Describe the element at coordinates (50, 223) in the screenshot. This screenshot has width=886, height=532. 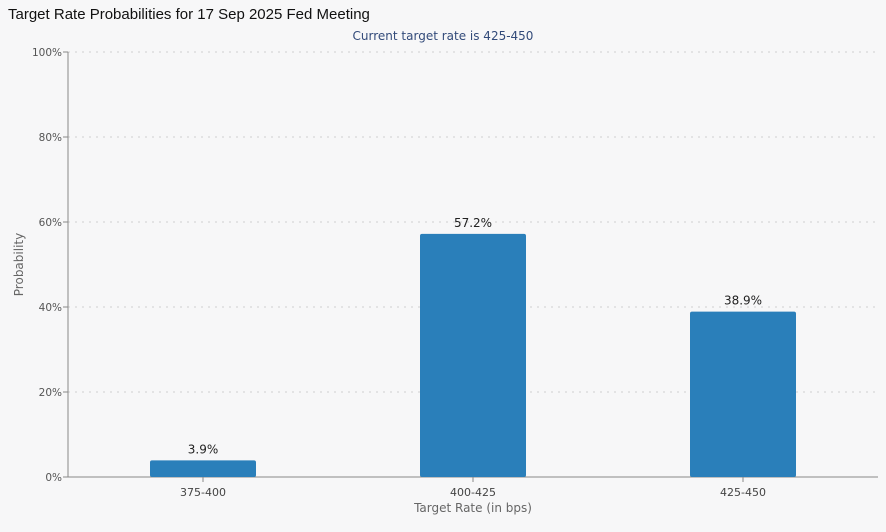
I see `y-tick-label: 60%` at that location.